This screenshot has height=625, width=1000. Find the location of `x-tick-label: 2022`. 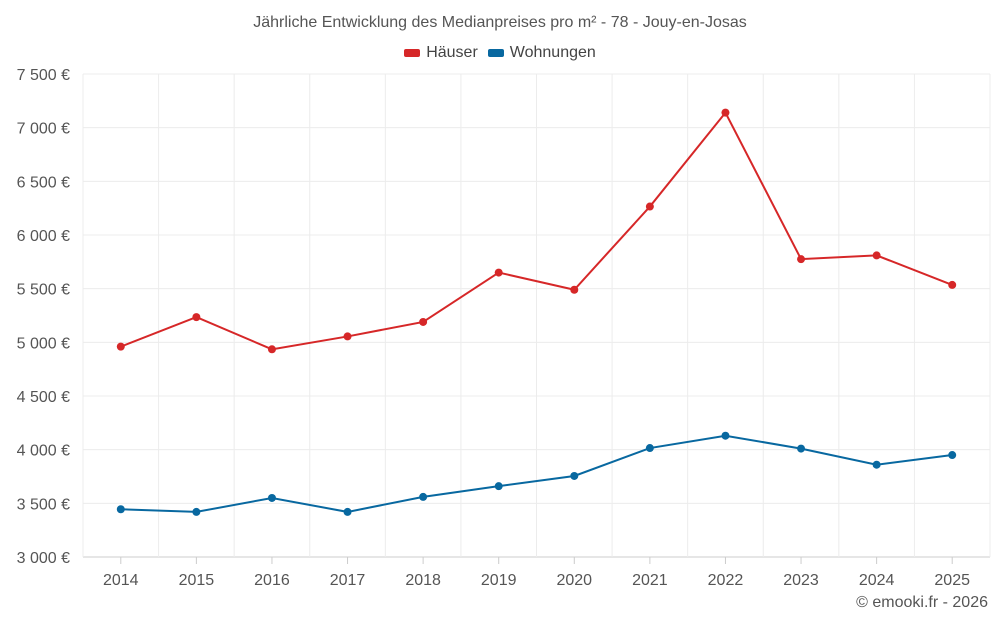

x-tick-label: 2022 is located at coordinates (726, 580).